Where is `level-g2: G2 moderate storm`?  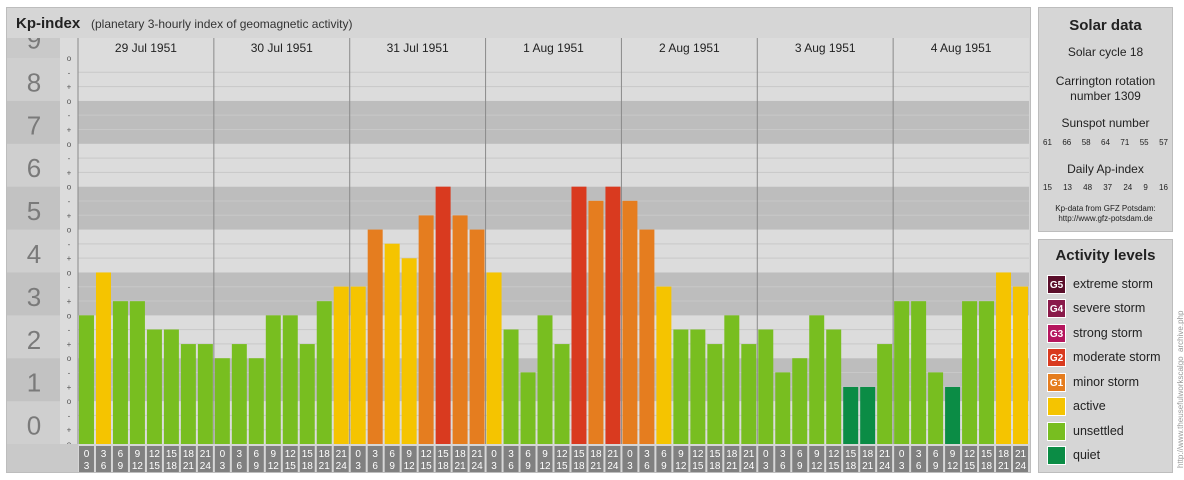 level-g2: G2 moderate storm is located at coordinates (1109, 358).